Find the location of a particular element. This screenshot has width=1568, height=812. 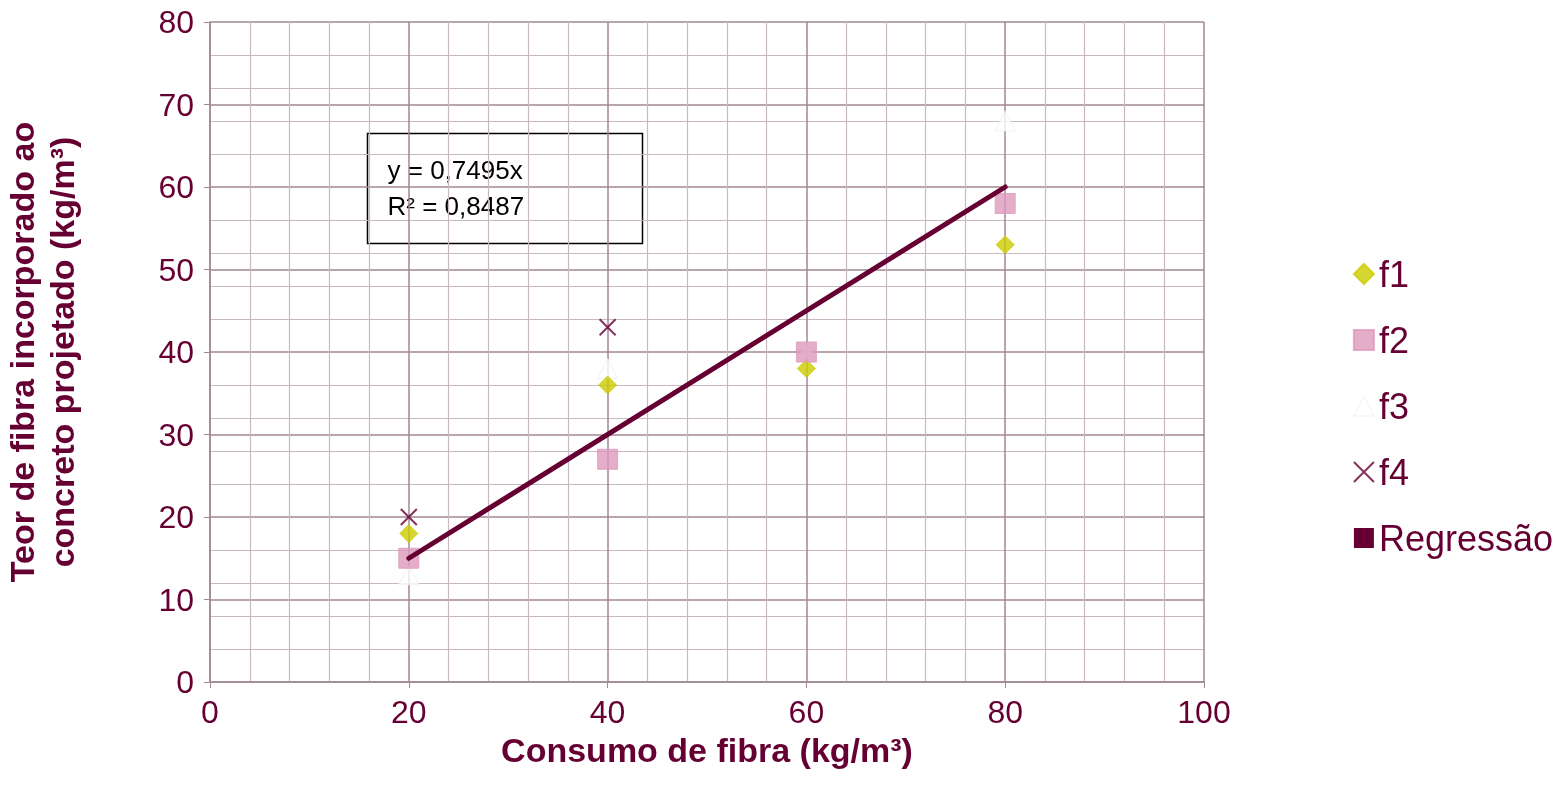

annotation: R² = 0,8487 is located at coordinates (456, 205).